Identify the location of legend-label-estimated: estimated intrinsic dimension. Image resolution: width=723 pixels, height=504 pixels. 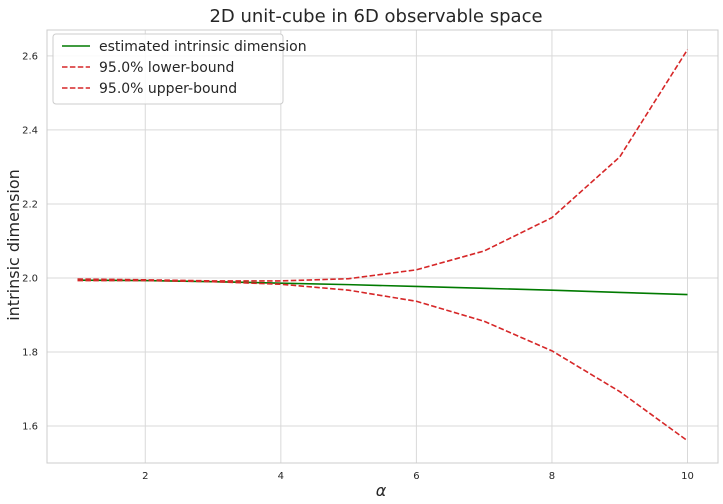
(203, 47).